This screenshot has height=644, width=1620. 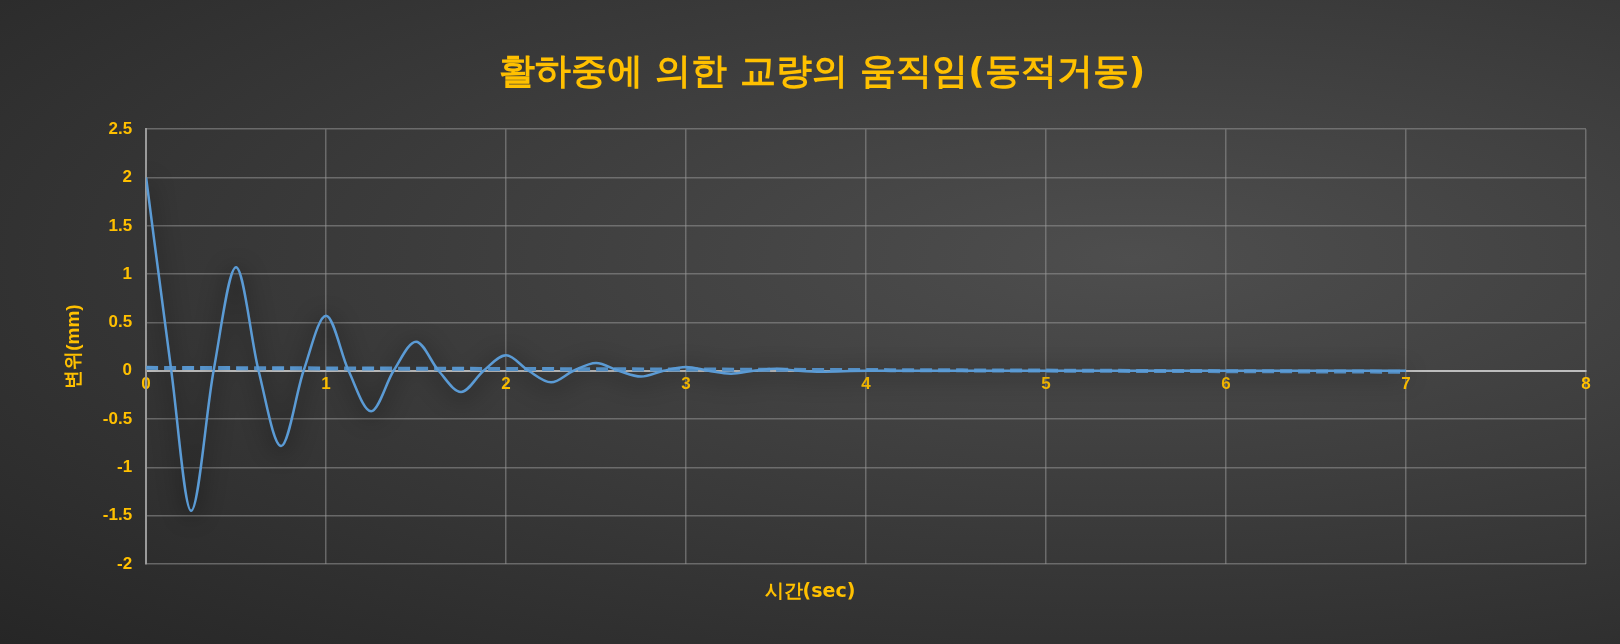 I want to click on y-tick-label: 1.5, so click(x=120, y=225).